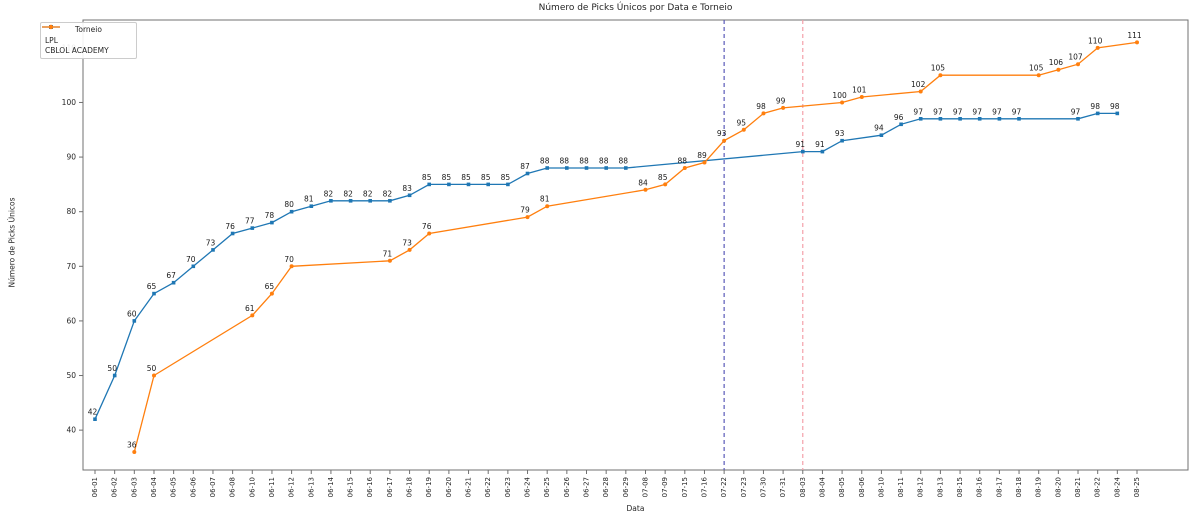 This screenshot has height=526, width=1200. Describe the element at coordinates (115, 487) in the screenshot. I see `x-tick-label: 06-02` at that location.